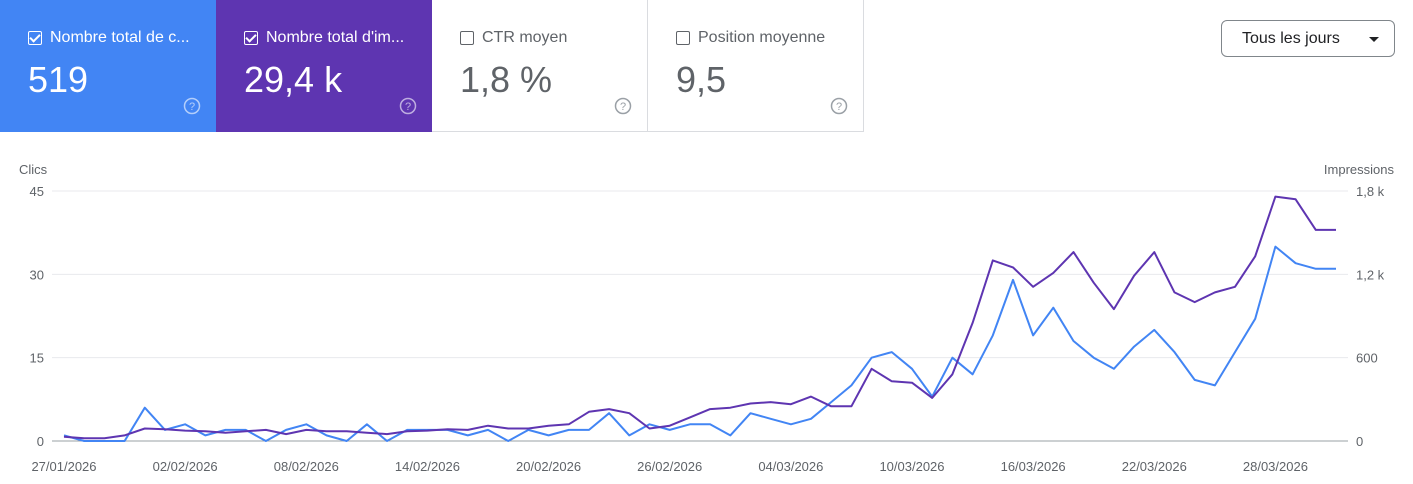  What do you see at coordinates (427, 466) in the screenshot?
I see `x-axis-tick-label: 14/02/2026` at bounding box center [427, 466].